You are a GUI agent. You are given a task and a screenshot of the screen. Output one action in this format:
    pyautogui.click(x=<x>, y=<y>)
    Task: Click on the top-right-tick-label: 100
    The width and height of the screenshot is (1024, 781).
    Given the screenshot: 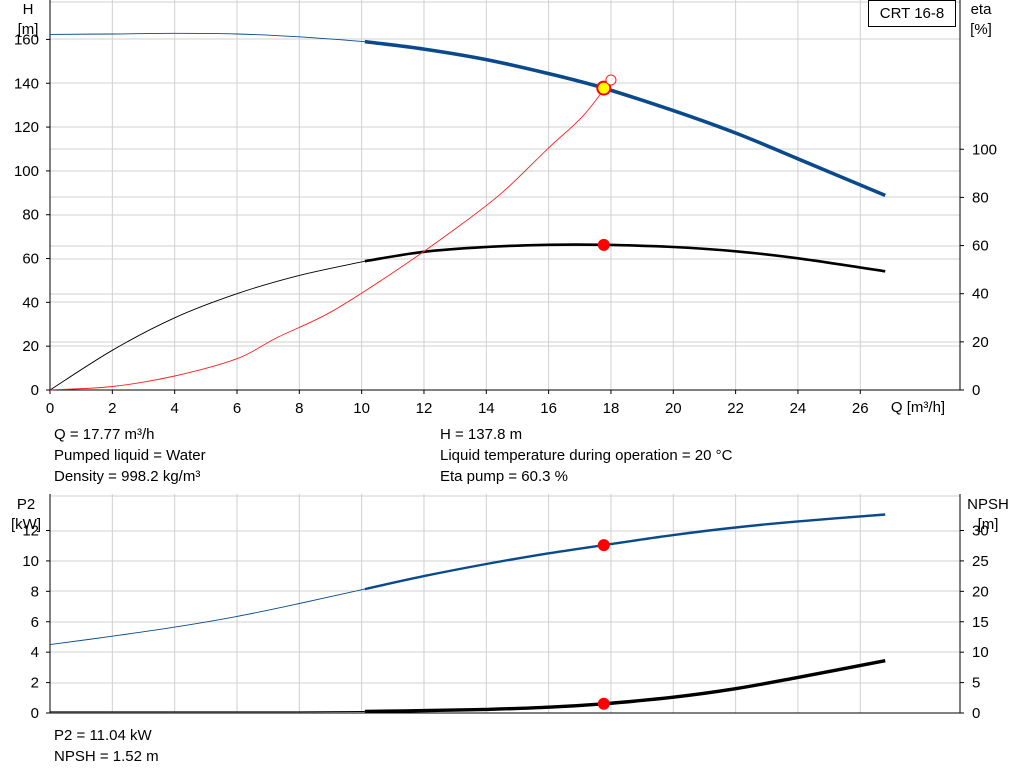 What is the action you would take?
    pyautogui.click(x=984, y=149)
    